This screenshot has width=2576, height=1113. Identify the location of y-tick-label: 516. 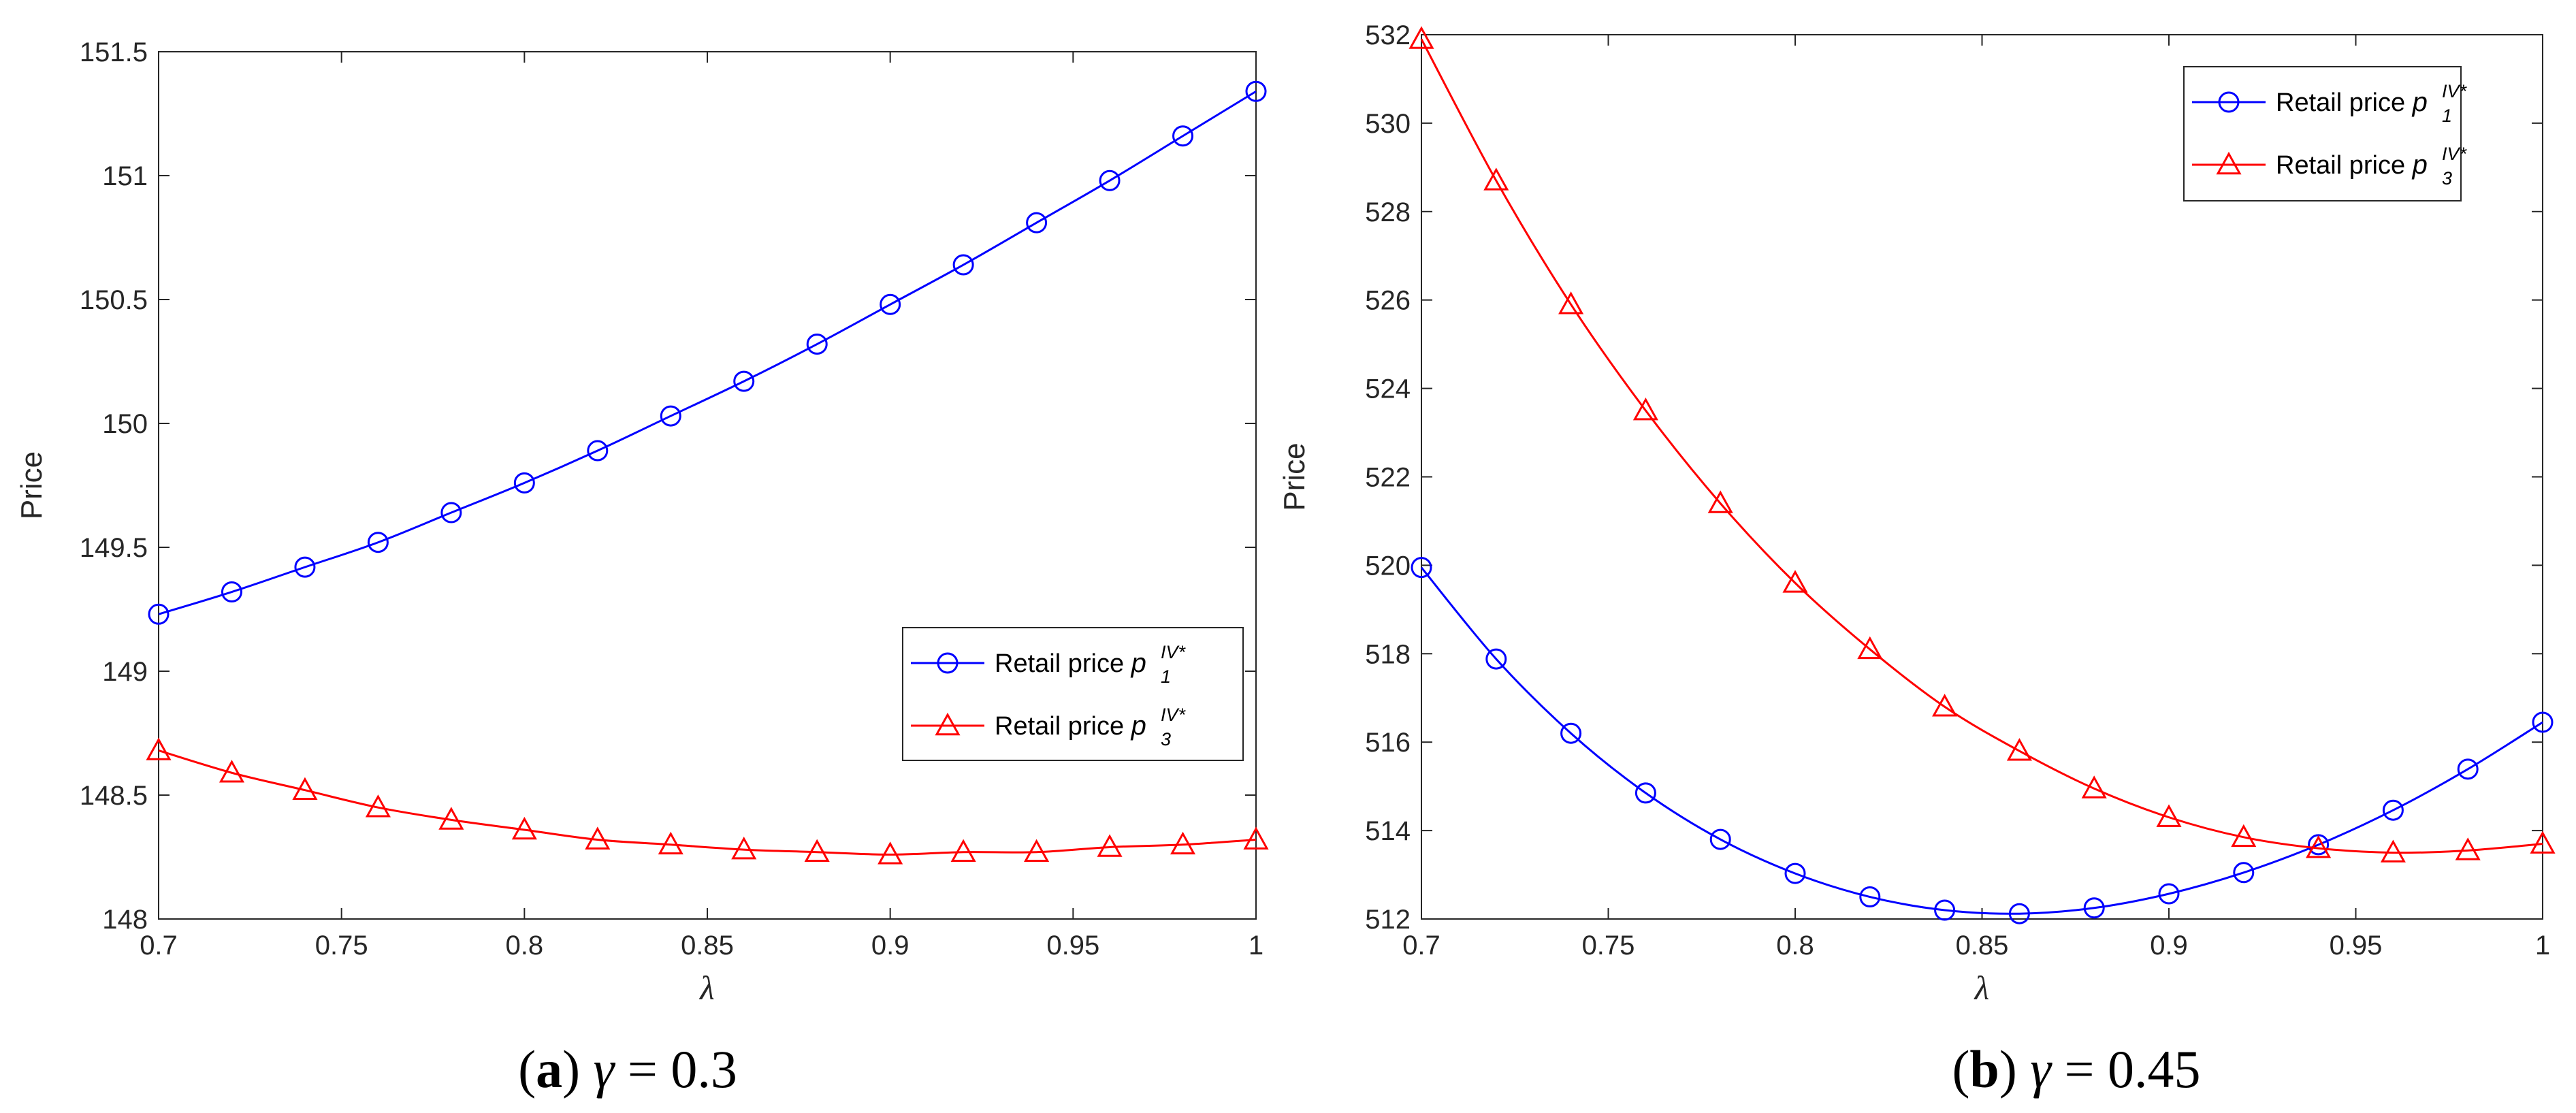
(1388, 743).